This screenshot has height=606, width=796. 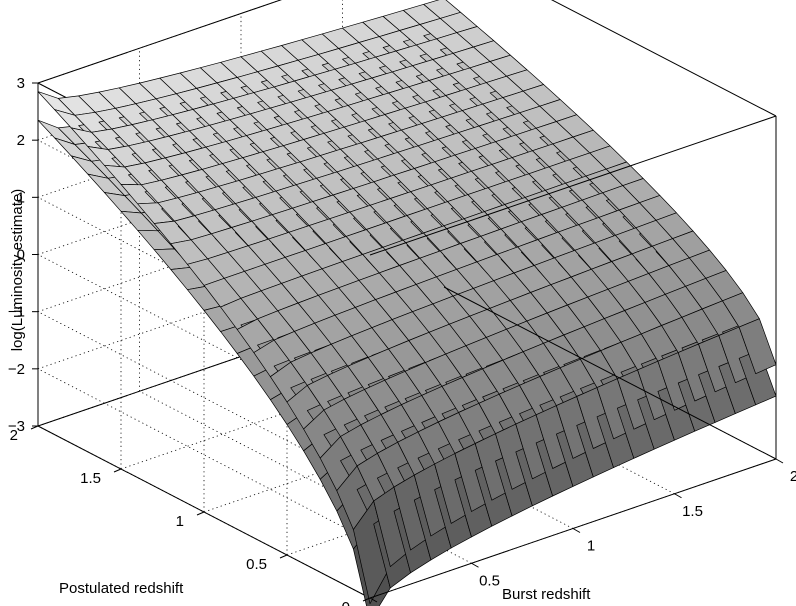 What do you see at coordinates (180, 521) in the screenshot?
I see `y-tick-label: 1` at bounding box center [180, 521].